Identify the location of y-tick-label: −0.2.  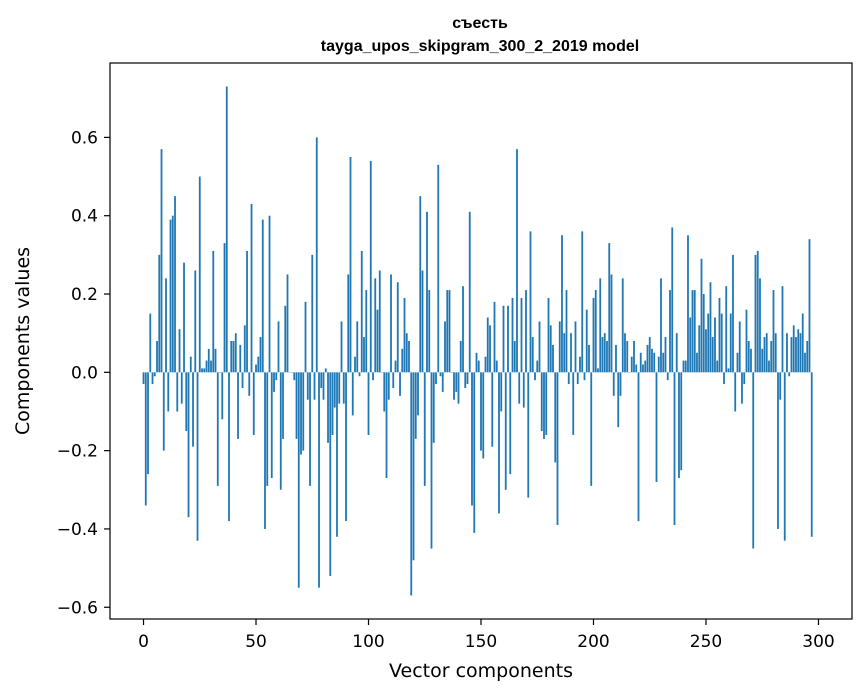
(77, 452).